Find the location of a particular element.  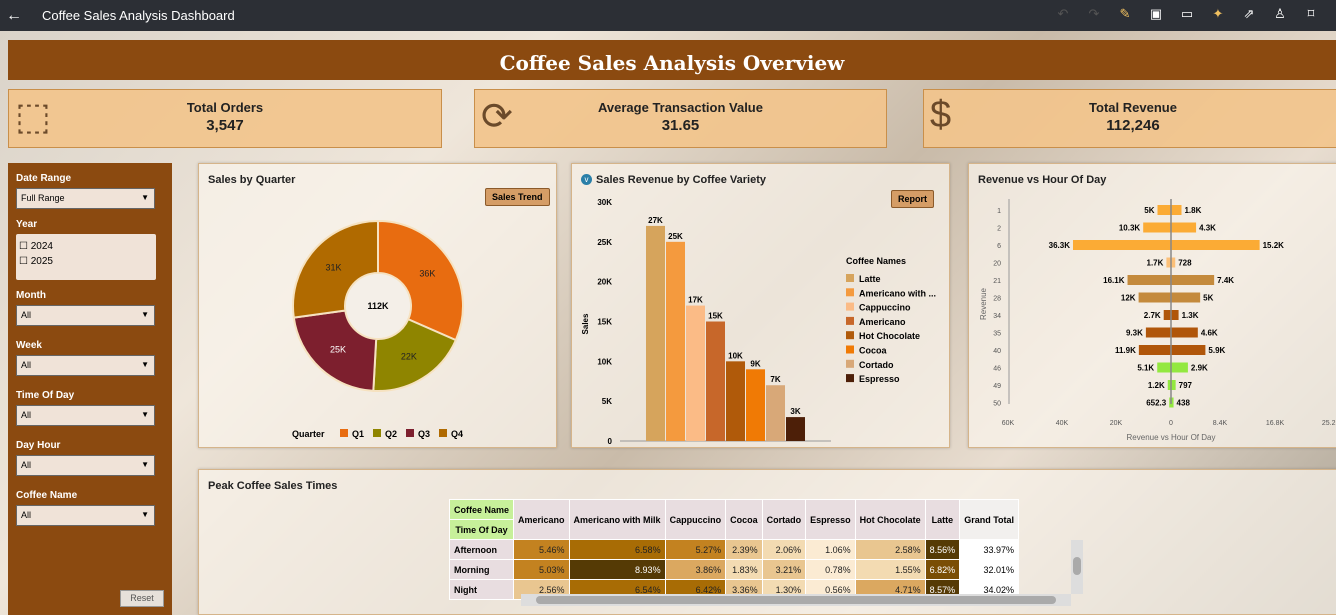

coffee-name-select: All is located at coordinates (85, 515).